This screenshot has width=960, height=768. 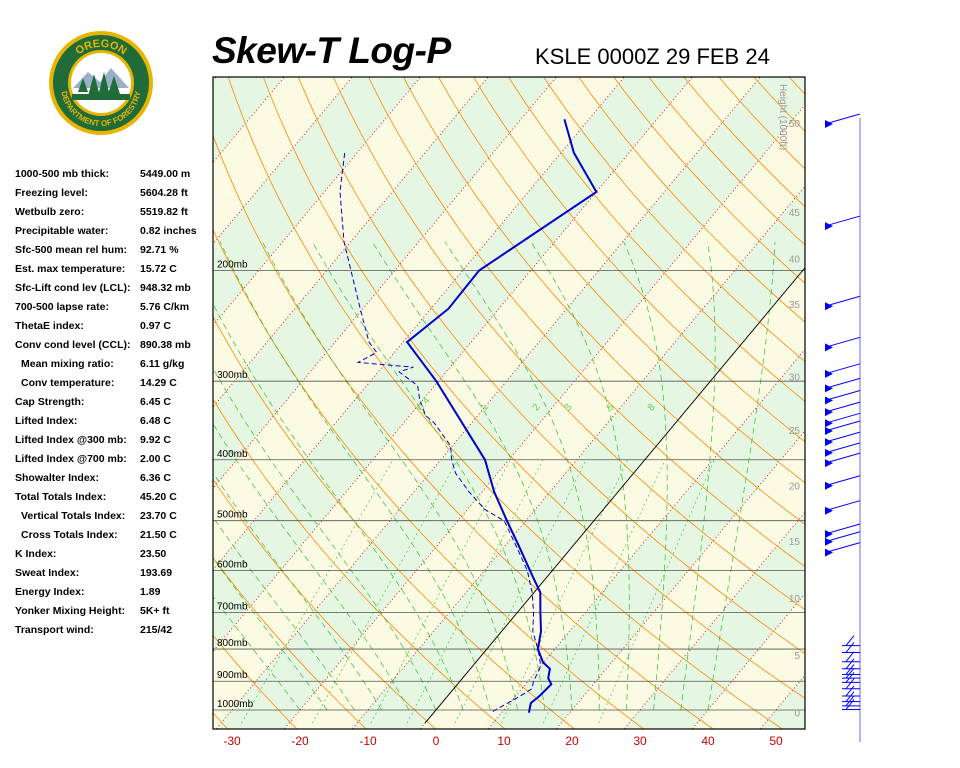 I want to click on index-value: 23.50, so click(x=153, y=554).